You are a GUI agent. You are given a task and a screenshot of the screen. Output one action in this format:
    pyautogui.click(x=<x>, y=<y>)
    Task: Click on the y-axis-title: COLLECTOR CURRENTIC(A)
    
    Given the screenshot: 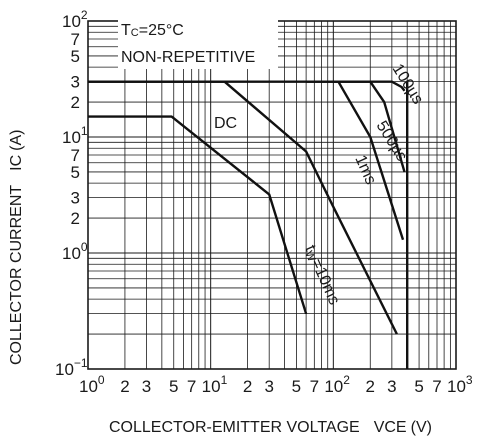 What is the action you would take?
    pyautogui.click(x=16, y=248)
    